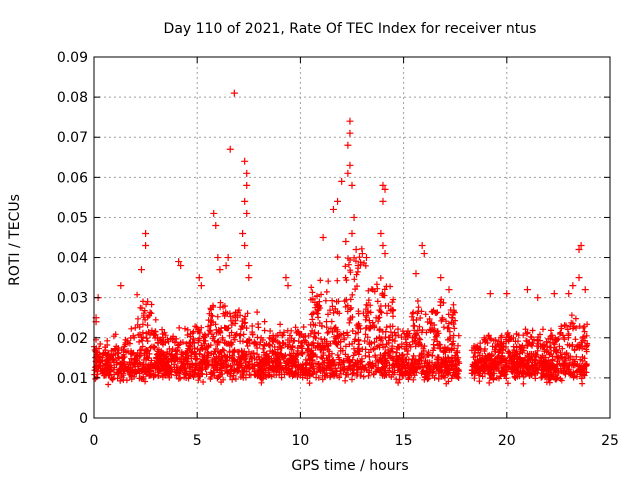 The height and width of the screenshot is (480, 640). I want to click on y-tick-label: 0.05, so click(72, 218).